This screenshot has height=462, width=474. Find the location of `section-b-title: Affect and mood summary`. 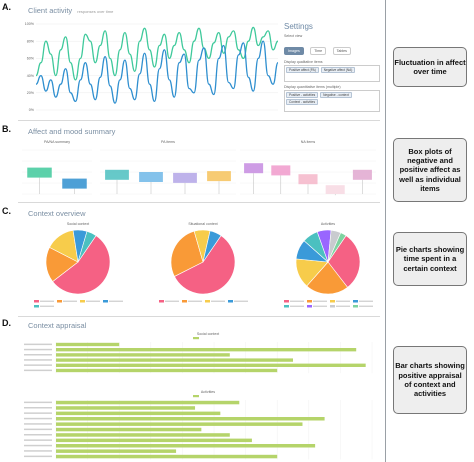

section-b-title: Affect and mood summary is located at coordinates (72, 131).